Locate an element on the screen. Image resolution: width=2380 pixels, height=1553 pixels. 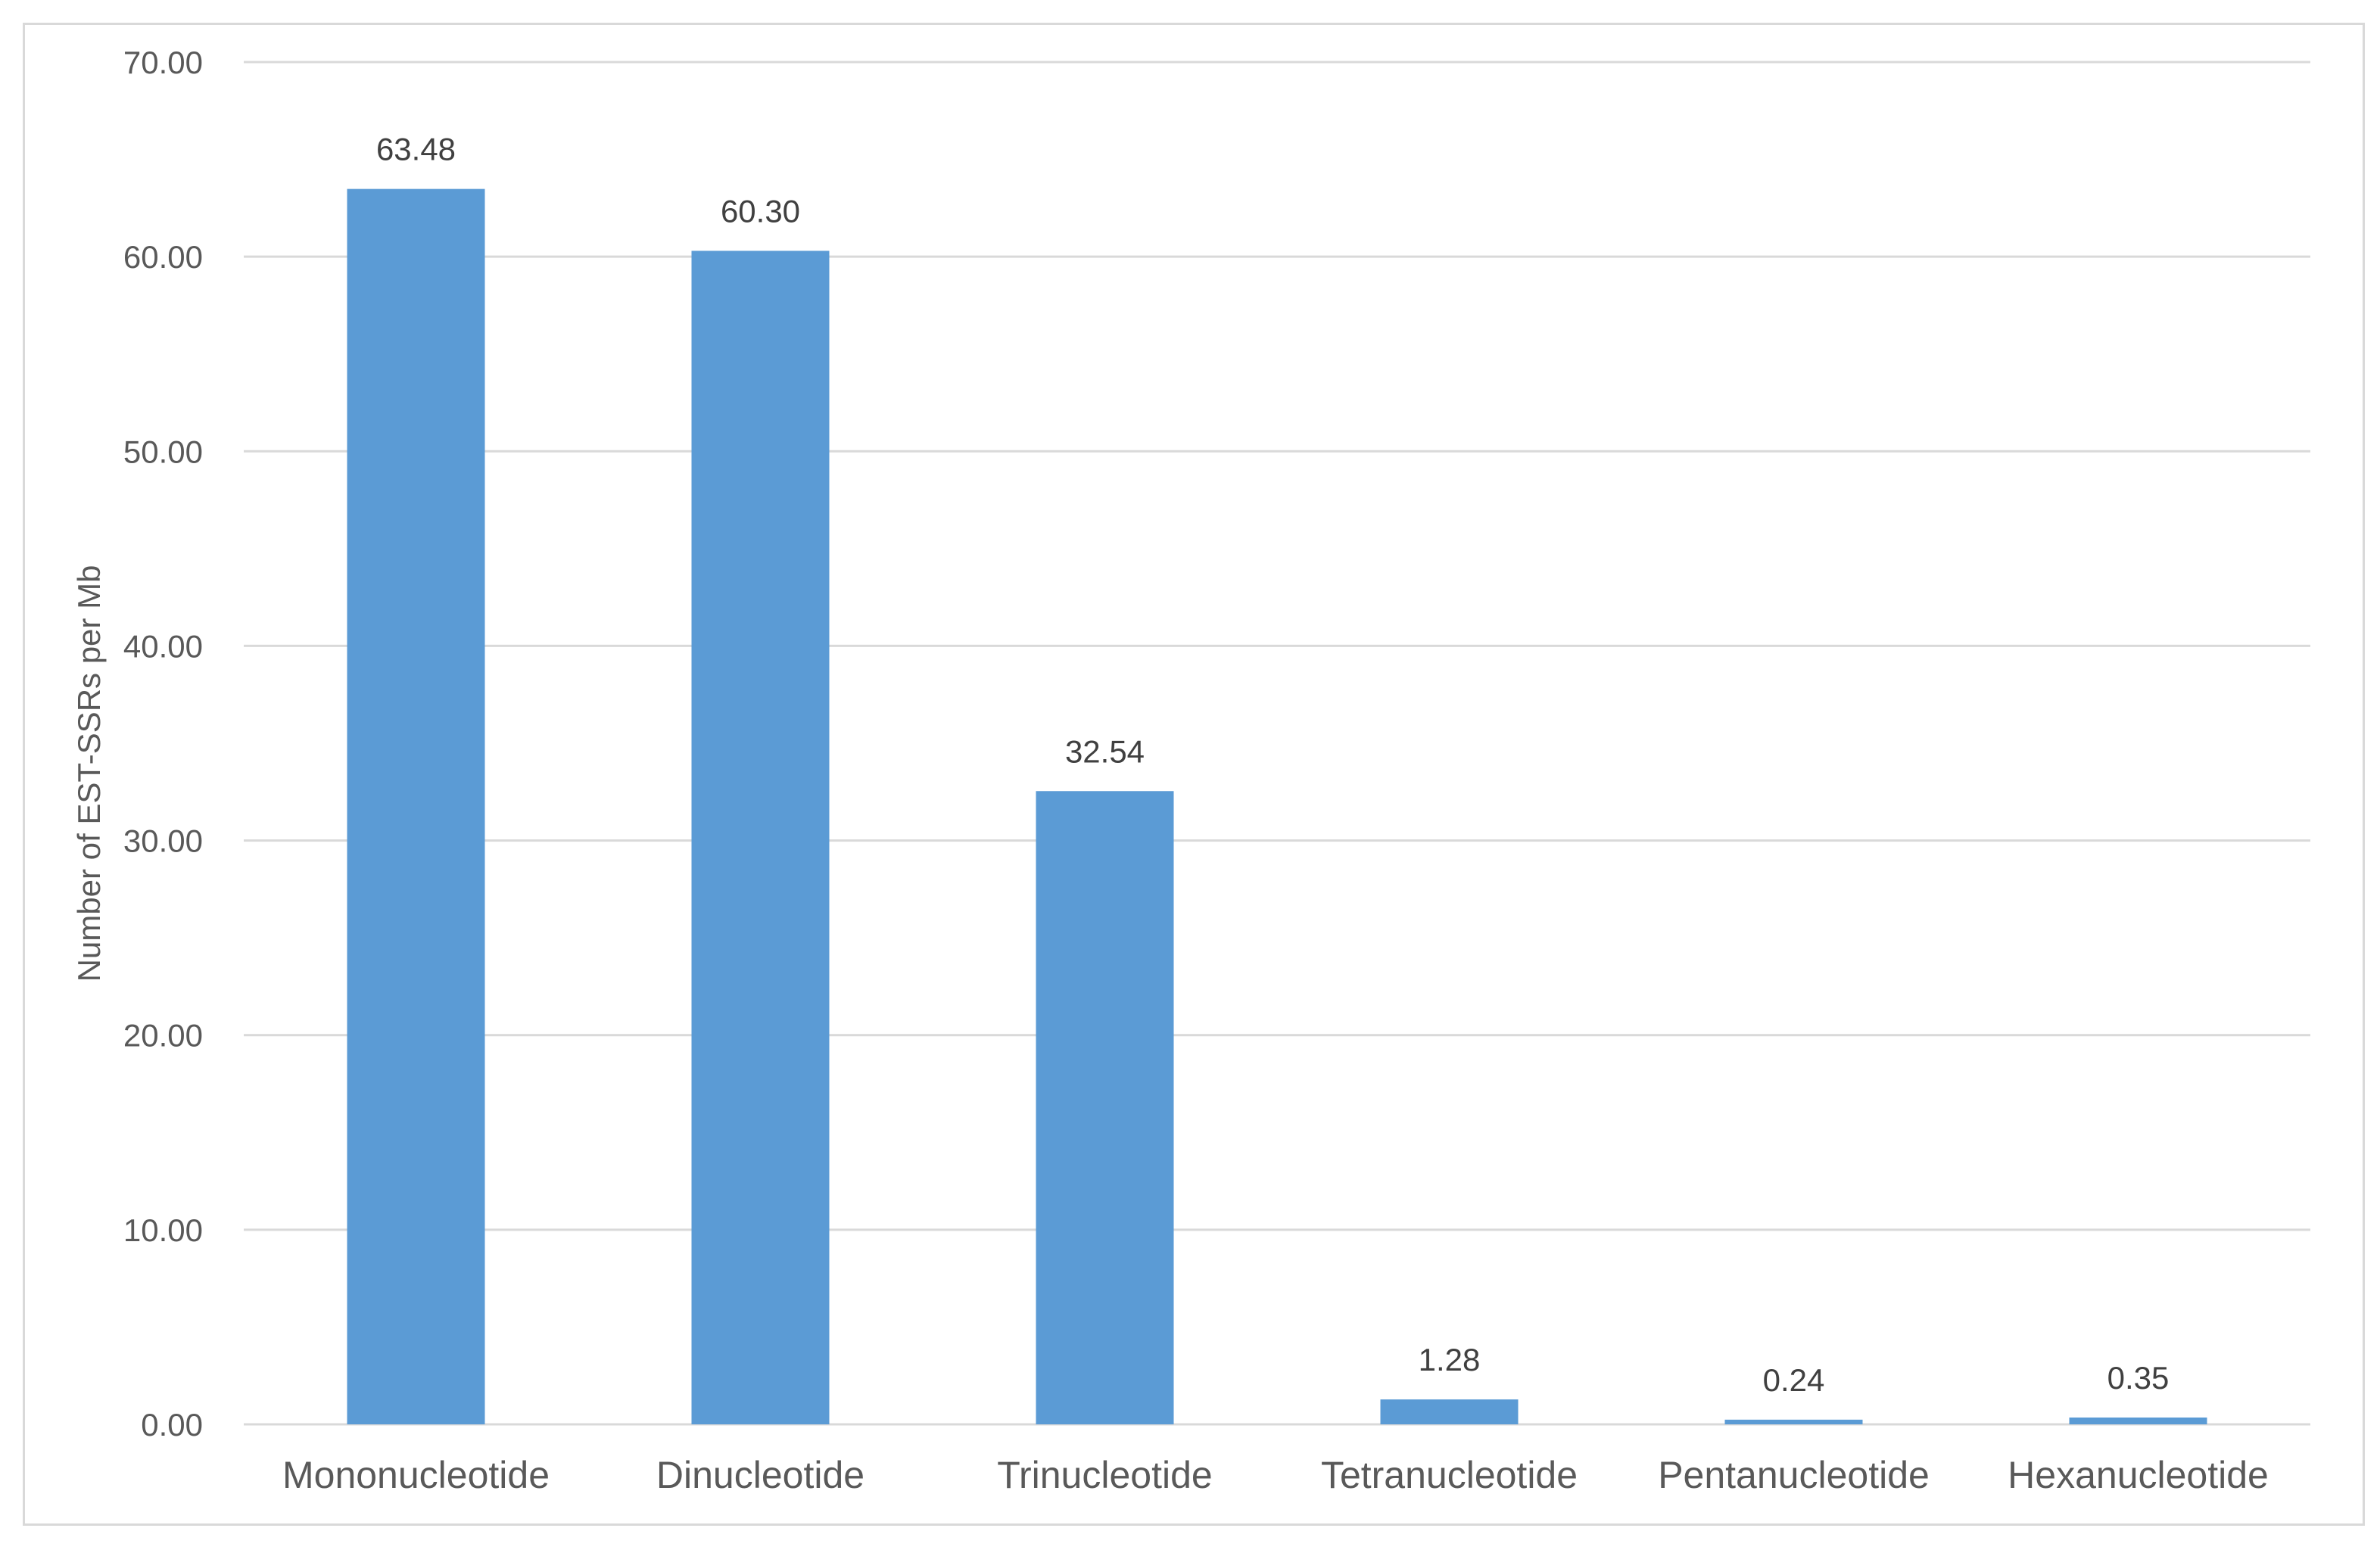
y-tick-label: 20.00 is located at coordinates (163, 1035).